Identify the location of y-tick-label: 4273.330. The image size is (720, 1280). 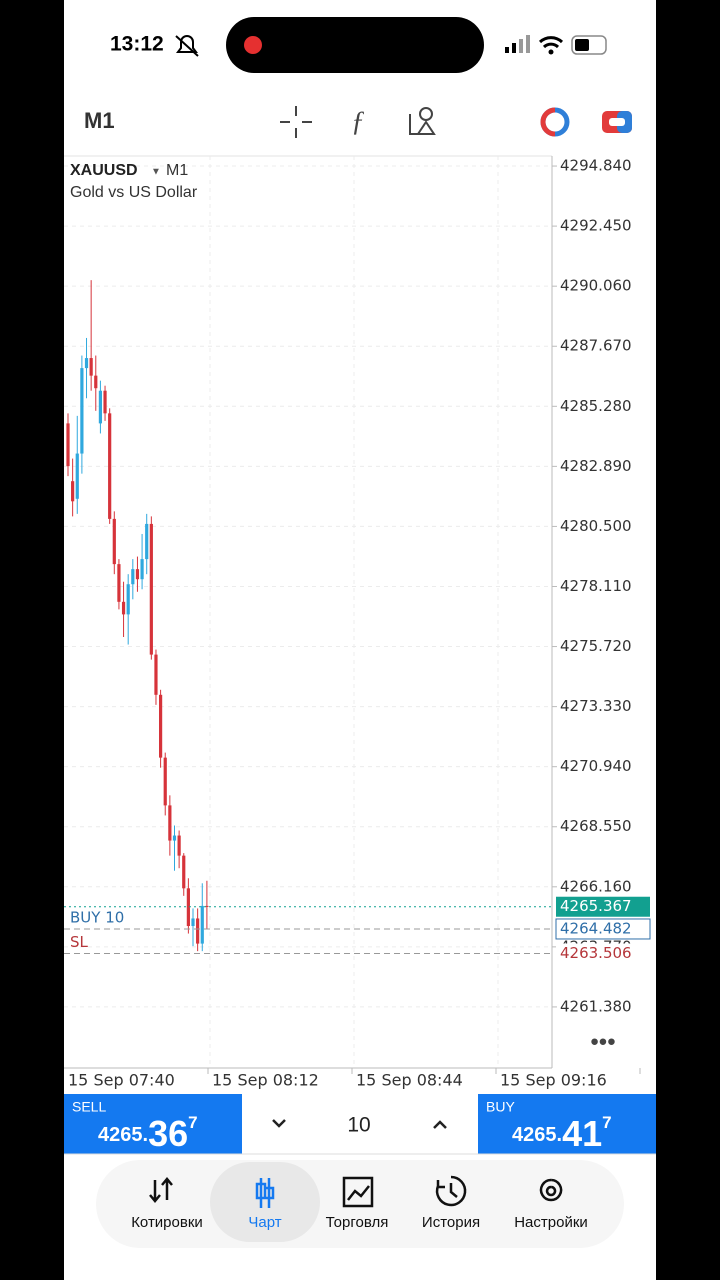
(596, 706).